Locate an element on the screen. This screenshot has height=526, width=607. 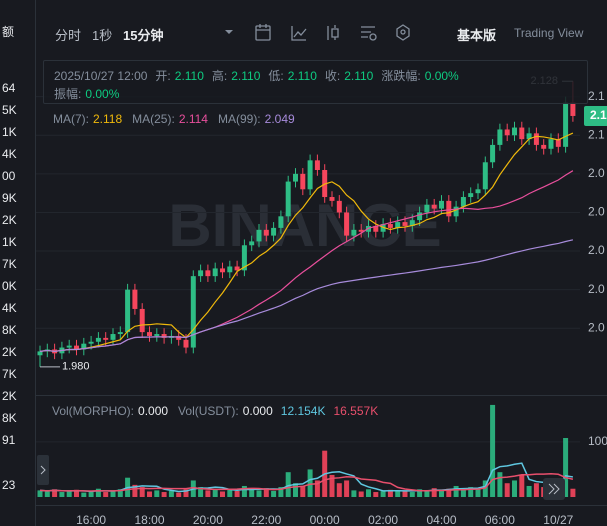
scroll-button is located at coordinates (43, 470).